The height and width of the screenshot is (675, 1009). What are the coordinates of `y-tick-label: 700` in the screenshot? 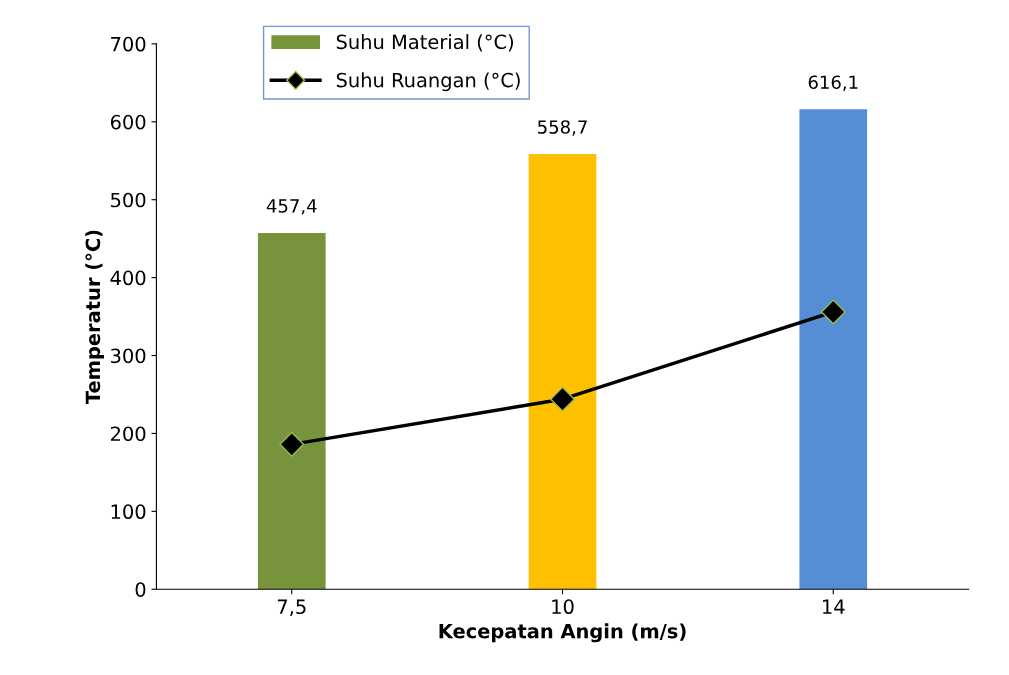 It's located at (128, 44).